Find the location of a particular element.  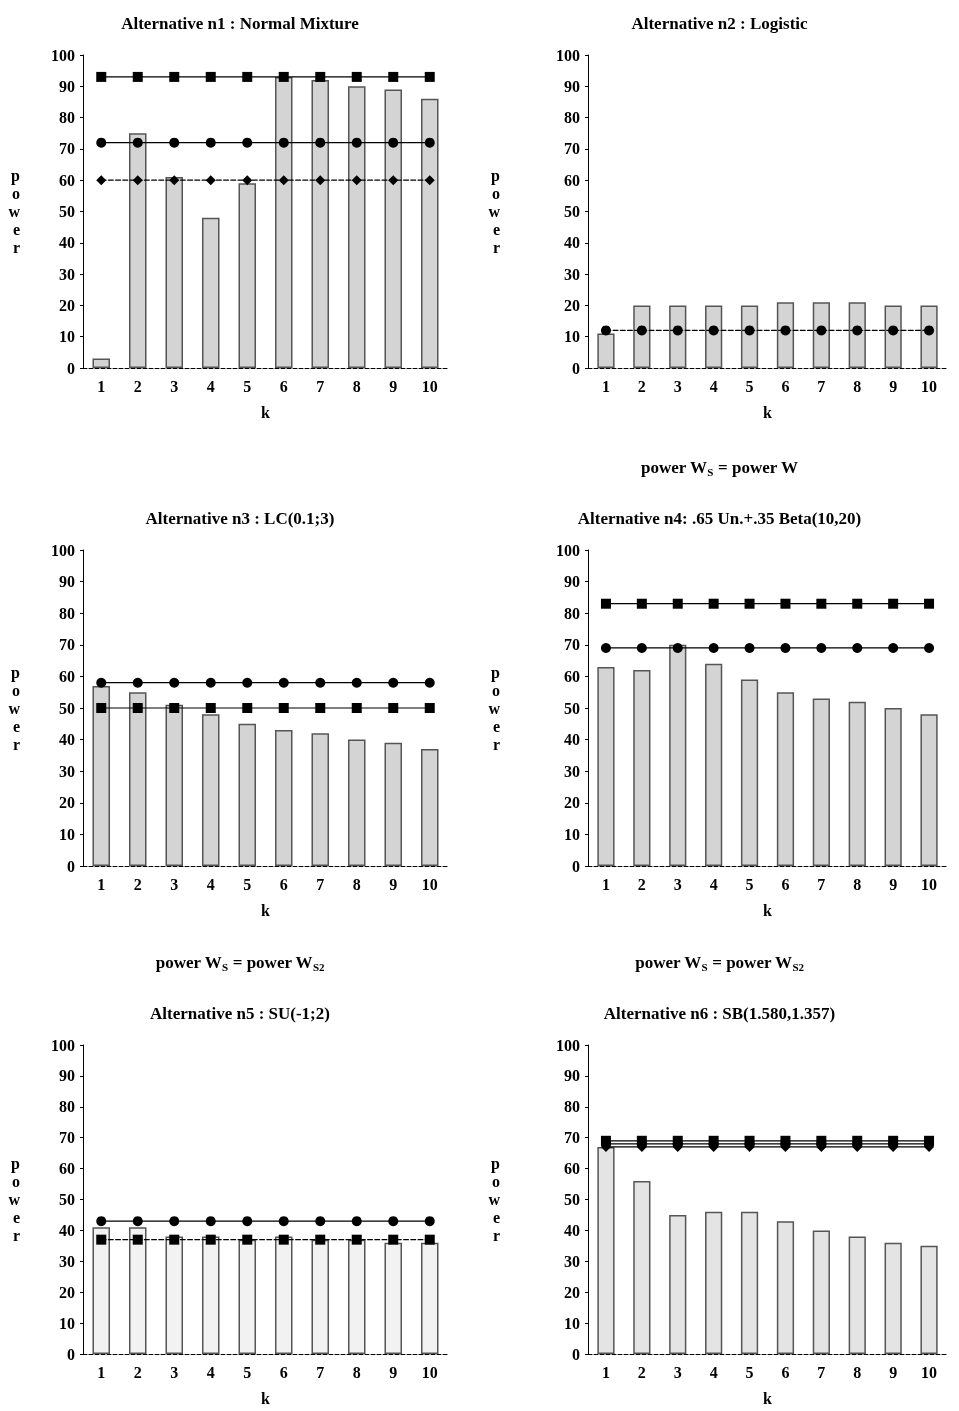

y-tick-label: 0 is located at coordinates (576, 368).